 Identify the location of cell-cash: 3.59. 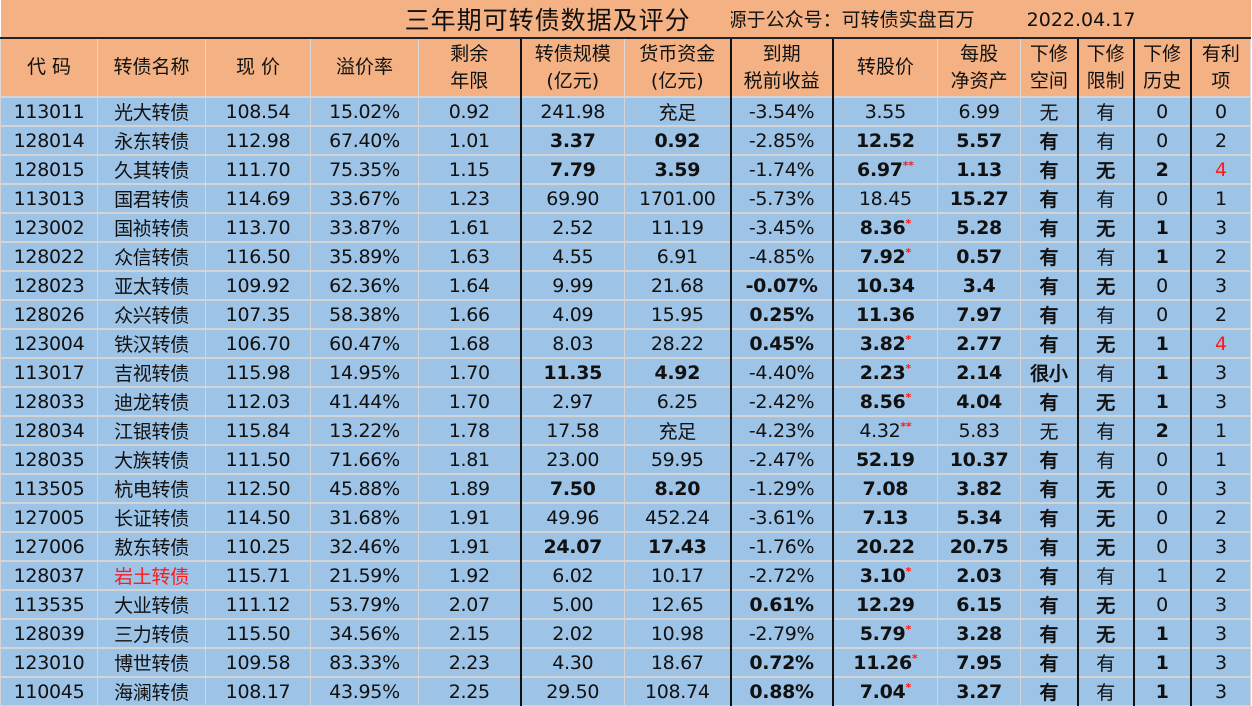
(677, 169).